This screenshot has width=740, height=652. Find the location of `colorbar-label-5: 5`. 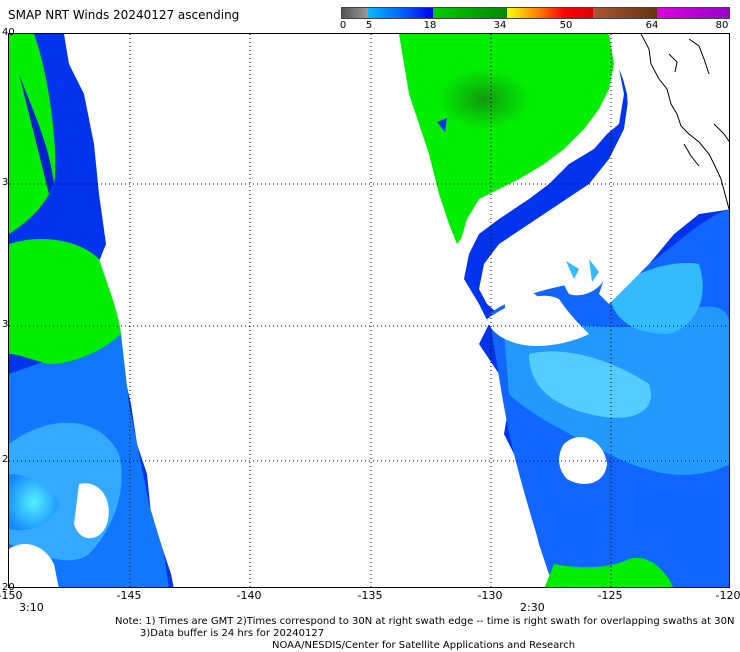

colorbar-label-5: 5 is located at coordinates (369, 25).